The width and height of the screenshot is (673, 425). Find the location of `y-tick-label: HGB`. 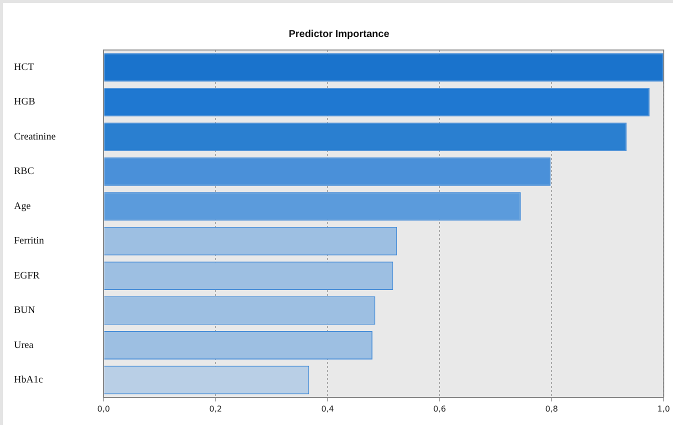

y-tick-label: HGB is located at coordinates (25, 102).